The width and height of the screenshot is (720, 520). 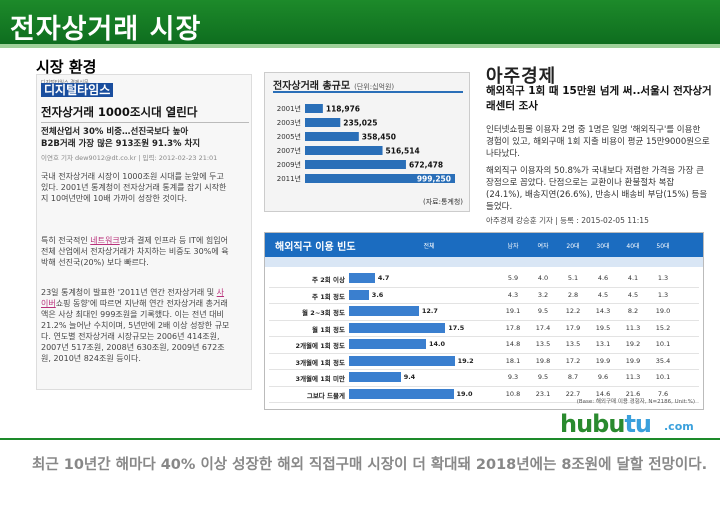 I want to click on freq-row-label: 2개월에 1회 정도, so click(x=320, y=346).